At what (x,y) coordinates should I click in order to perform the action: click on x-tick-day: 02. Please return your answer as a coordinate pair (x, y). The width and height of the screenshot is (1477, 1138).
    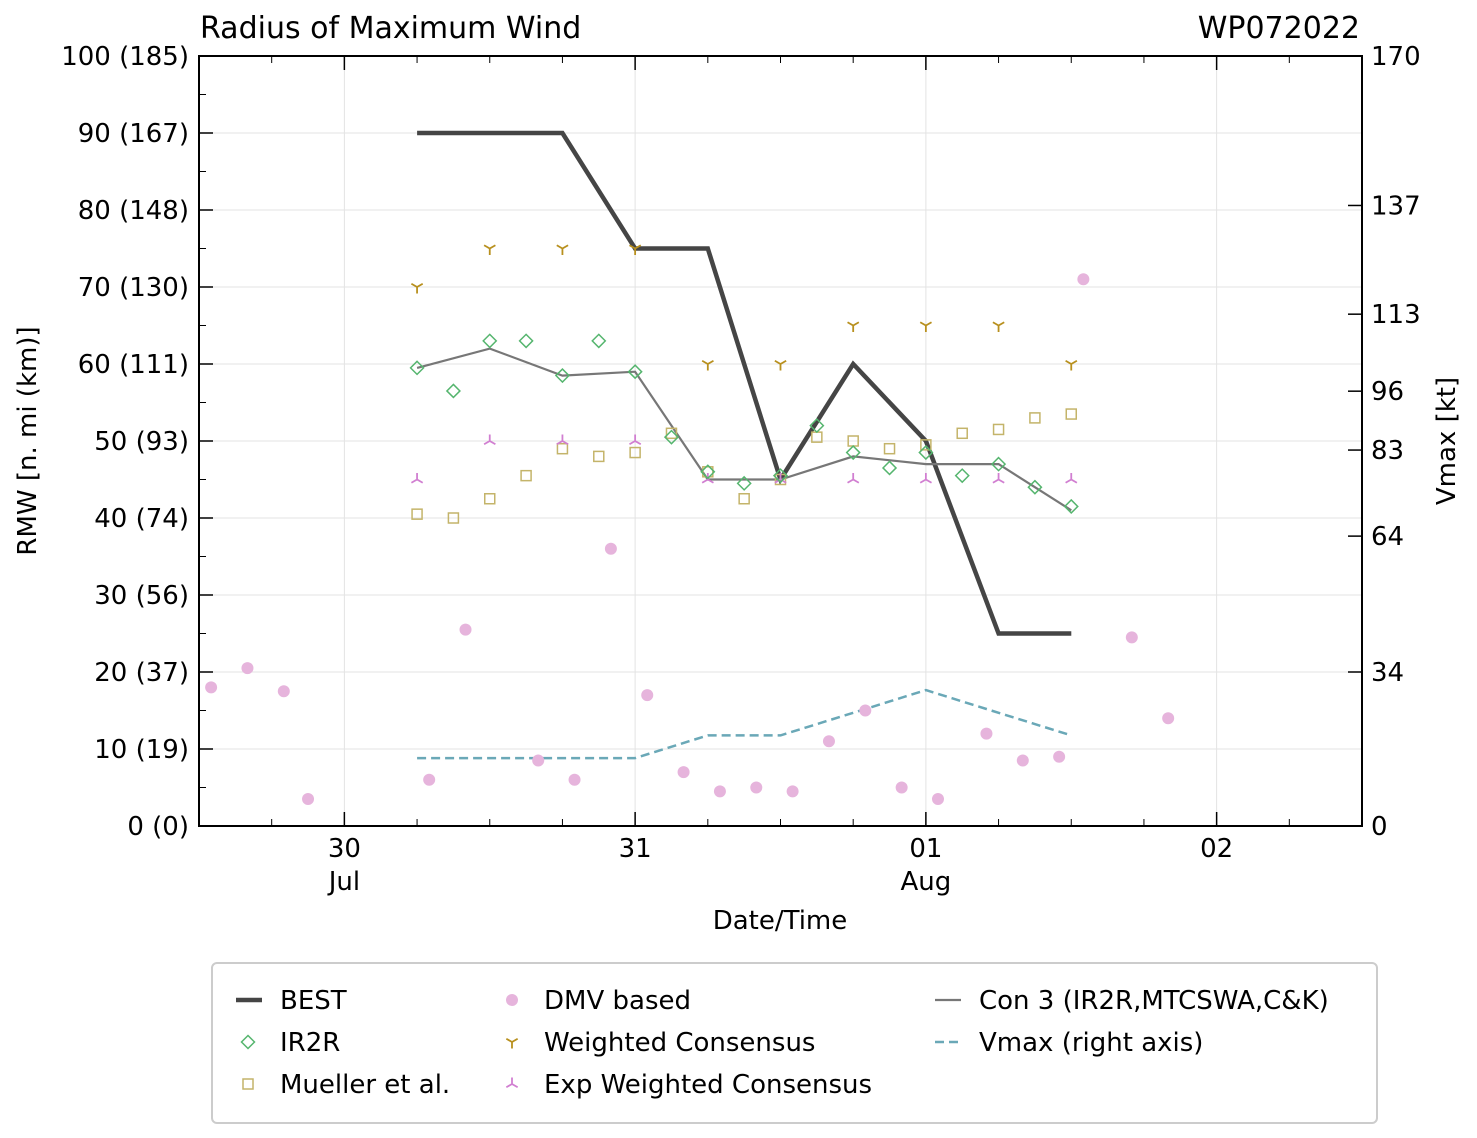
    Looking at the image, I should click on (1216, 849).